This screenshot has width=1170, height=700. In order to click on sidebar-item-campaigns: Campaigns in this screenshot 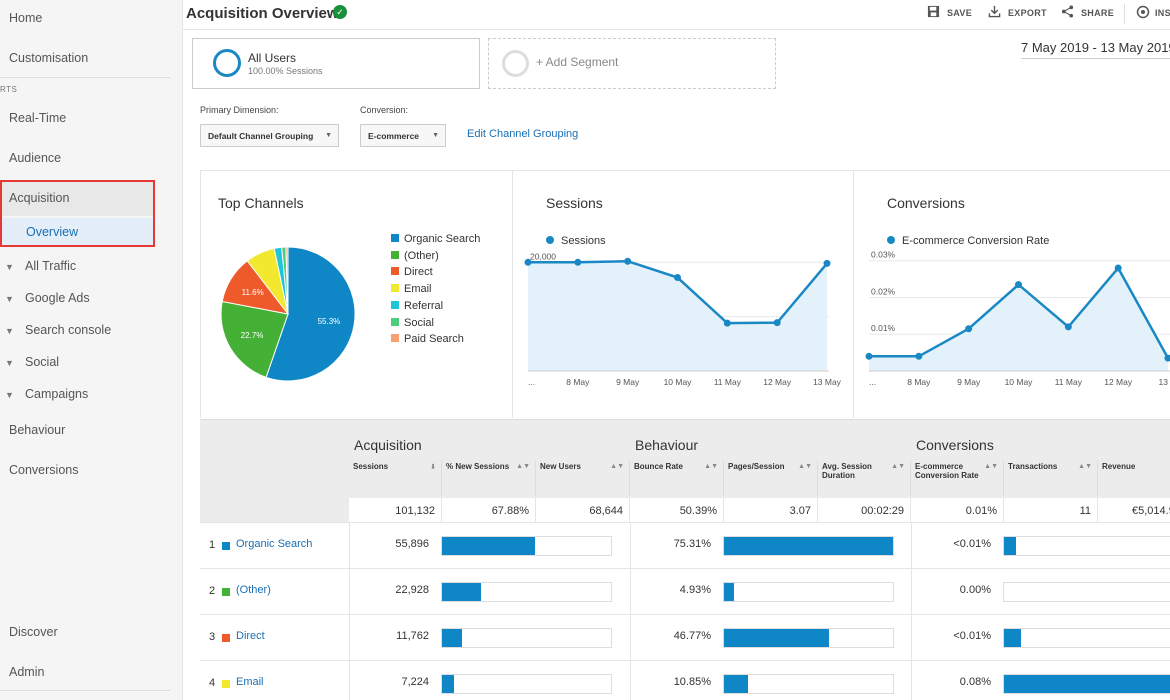, I will do `click(57, 394)`.